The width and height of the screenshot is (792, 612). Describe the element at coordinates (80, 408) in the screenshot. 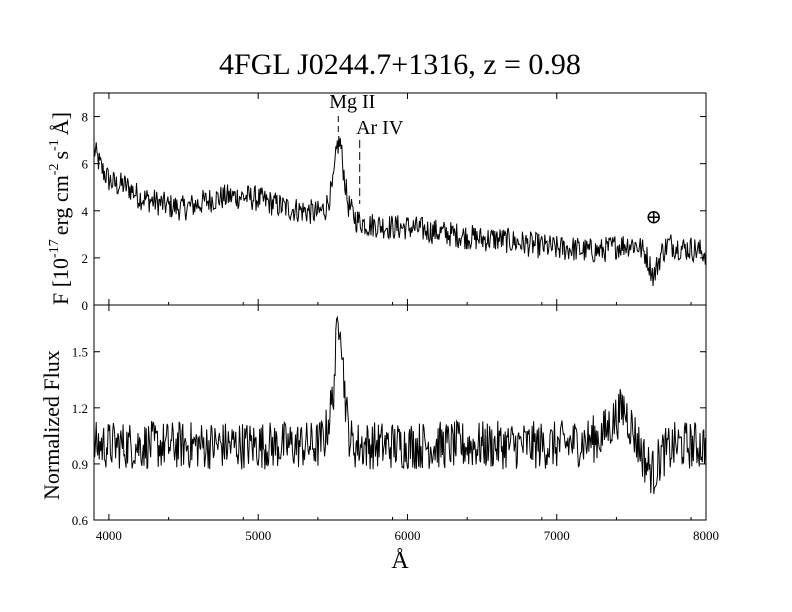

I see `y-tick-label: 1.2` at that location.